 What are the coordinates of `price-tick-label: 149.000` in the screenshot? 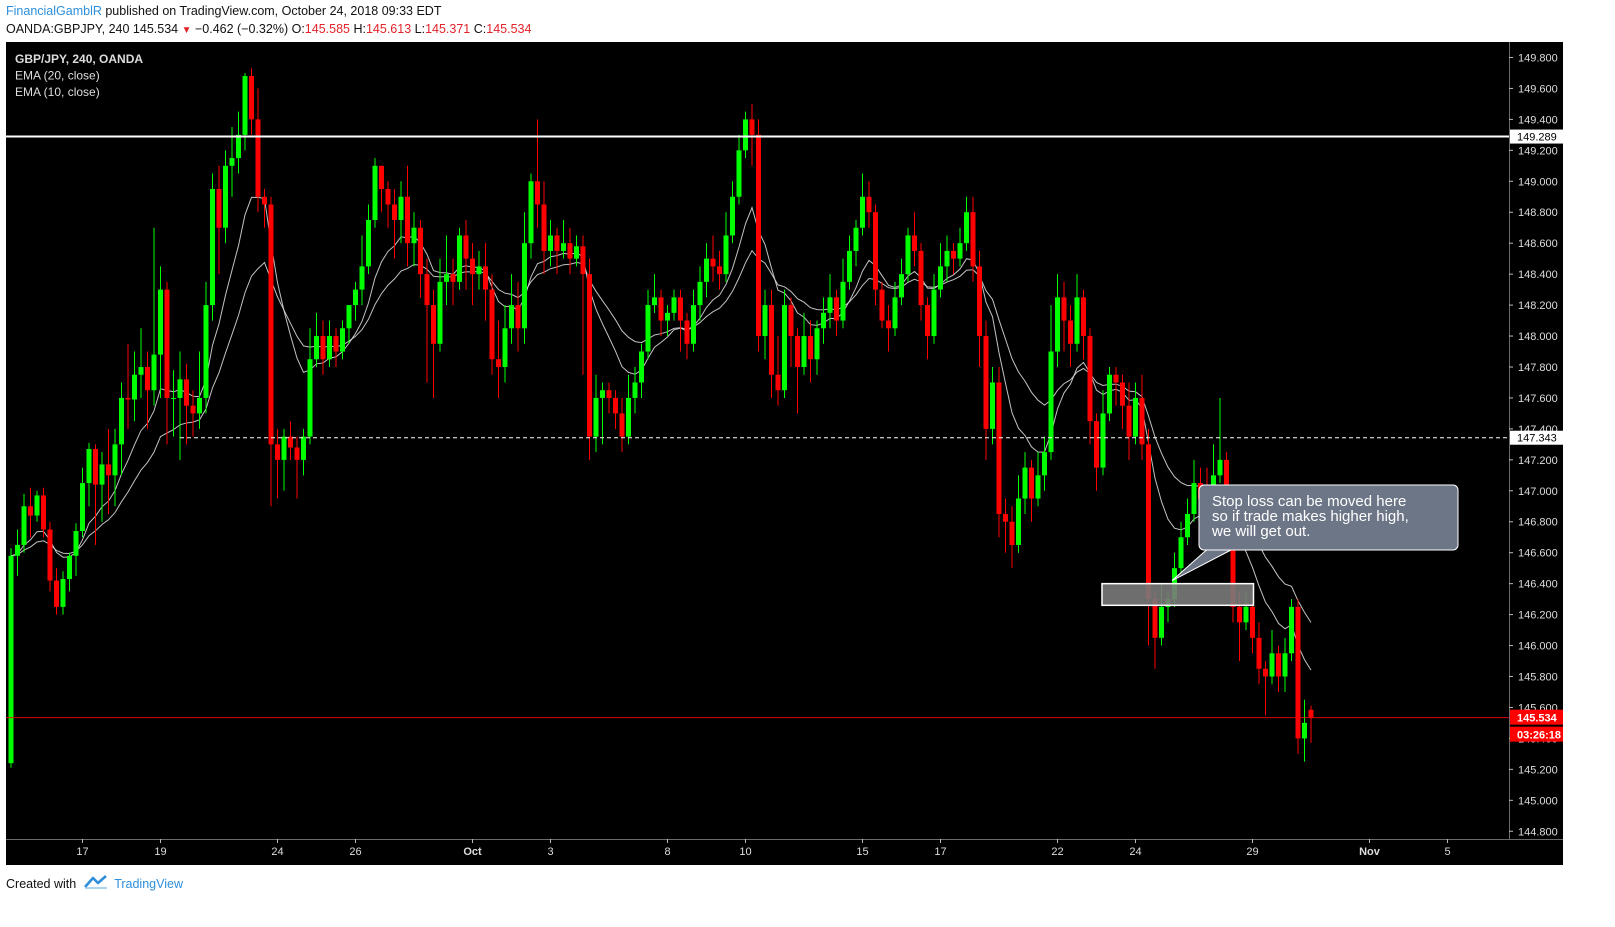 It's located at (1538, 182).